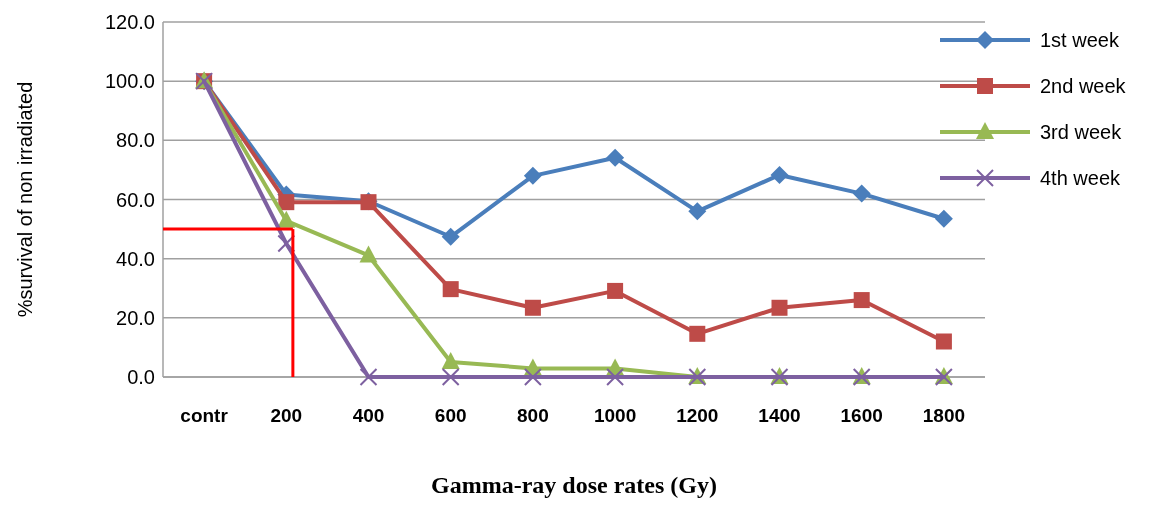  Describe the element at coordinates (135, 199) in the screenshot. I see `y-tick-label: 60.0` at that location.